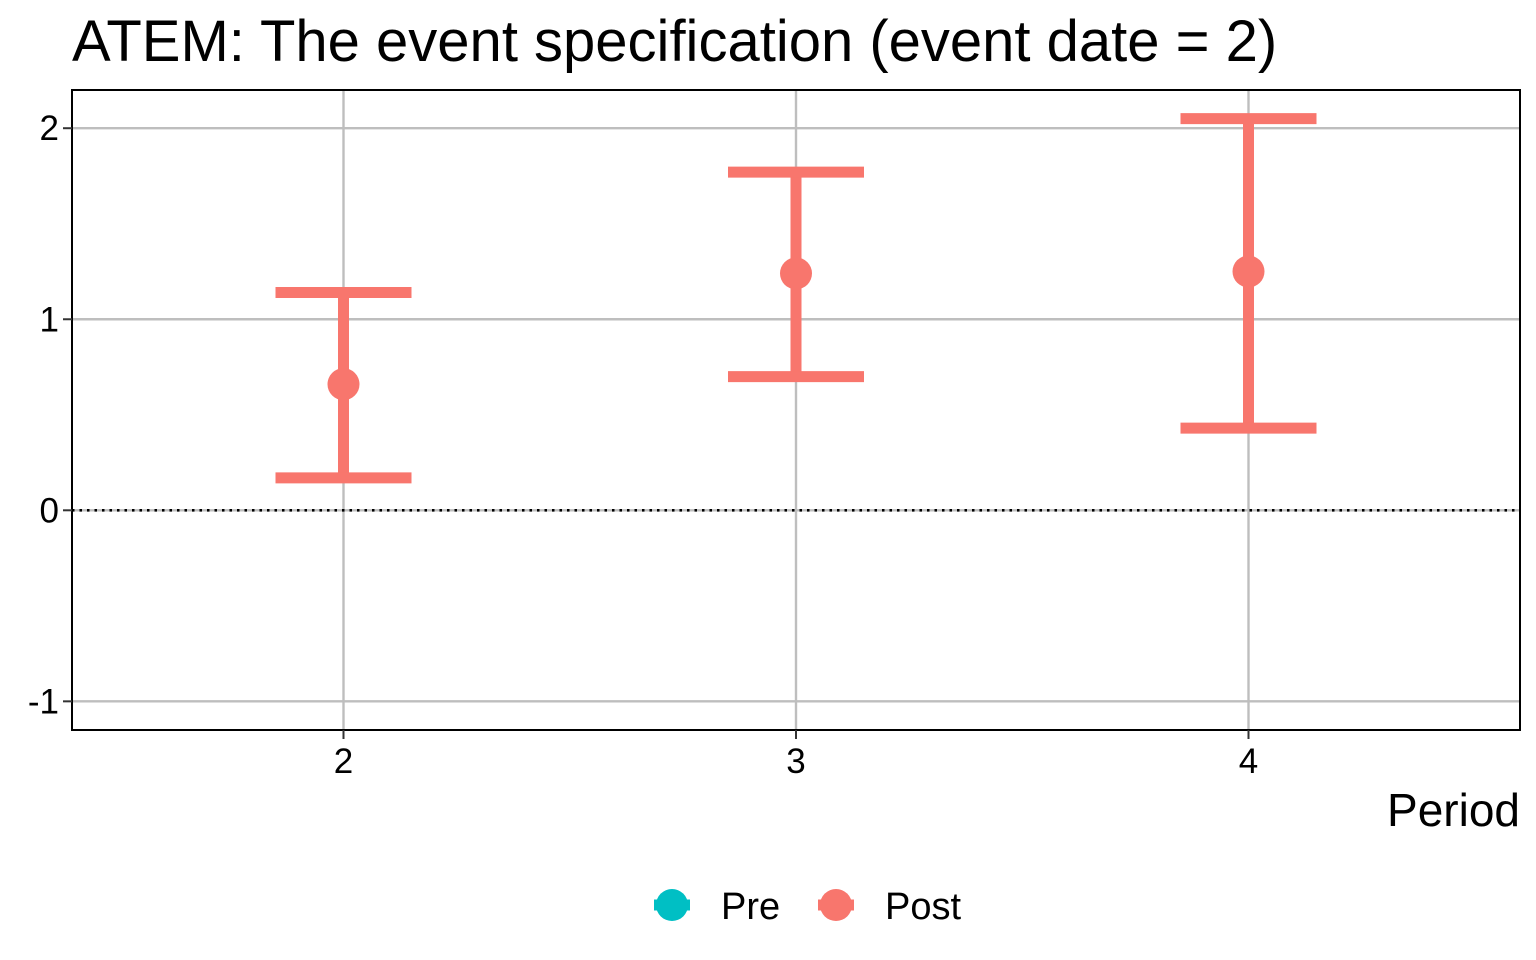 This screenshot has width=1536, height=960. I want to click on x-tick-label: 2, so click(343, 761).